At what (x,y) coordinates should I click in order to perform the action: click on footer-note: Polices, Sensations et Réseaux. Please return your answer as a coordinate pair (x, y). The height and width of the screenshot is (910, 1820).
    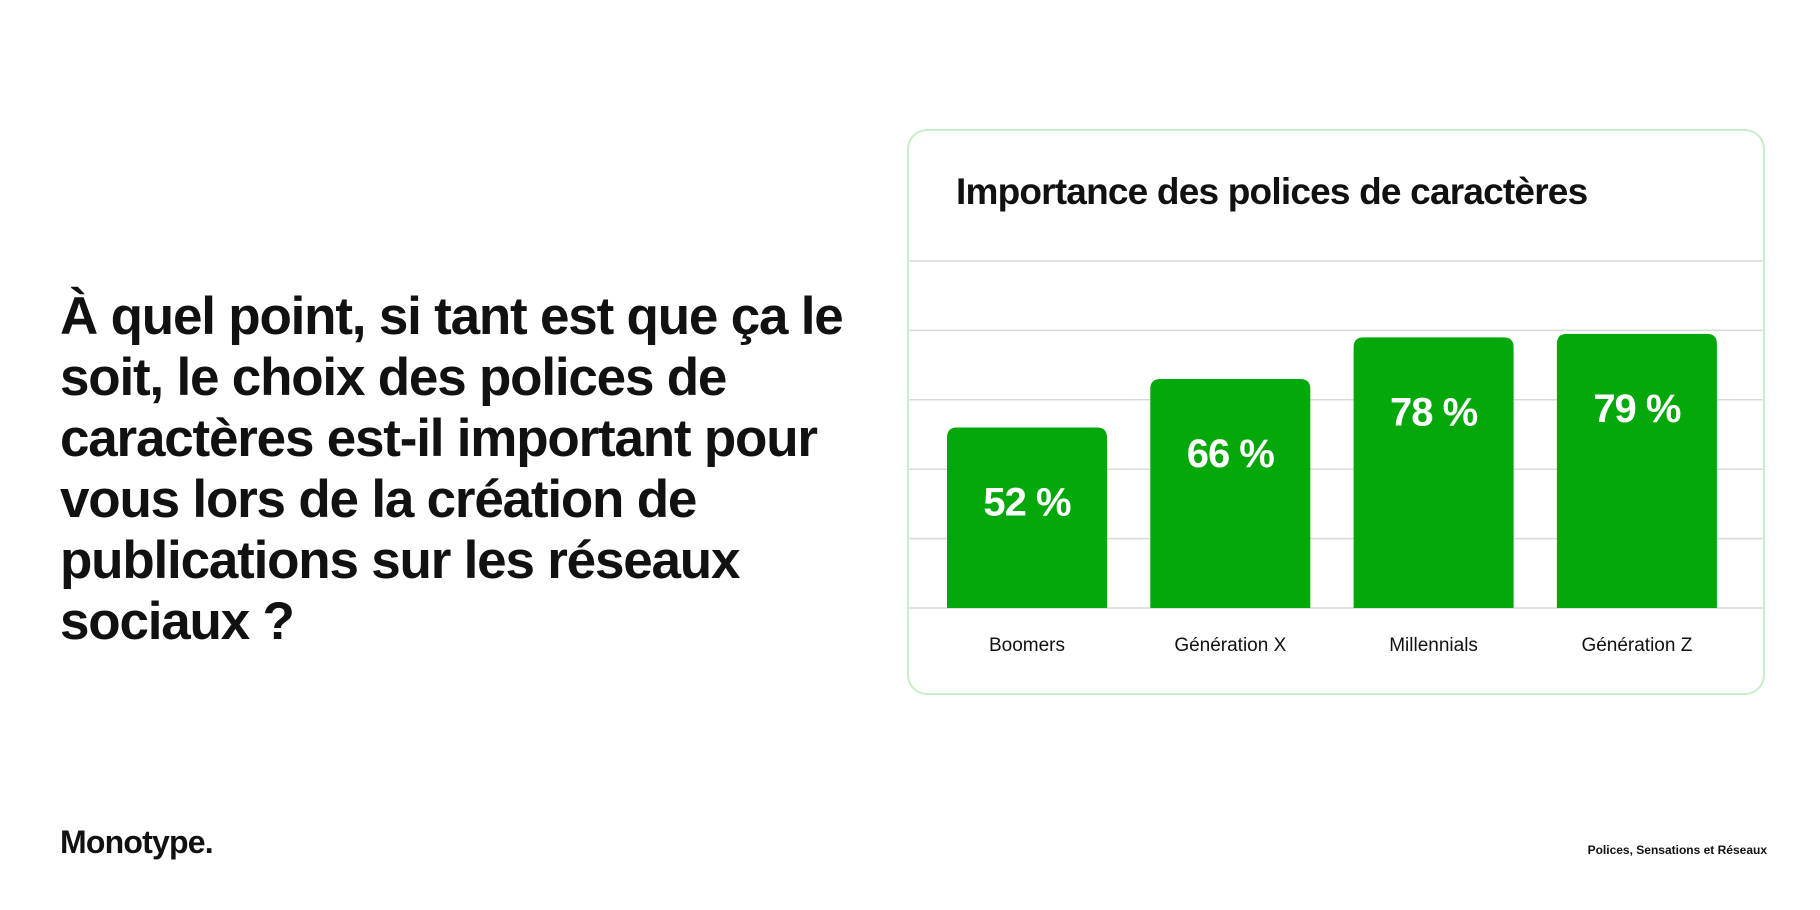
    Looking at the image, I should click on (1677, 850).